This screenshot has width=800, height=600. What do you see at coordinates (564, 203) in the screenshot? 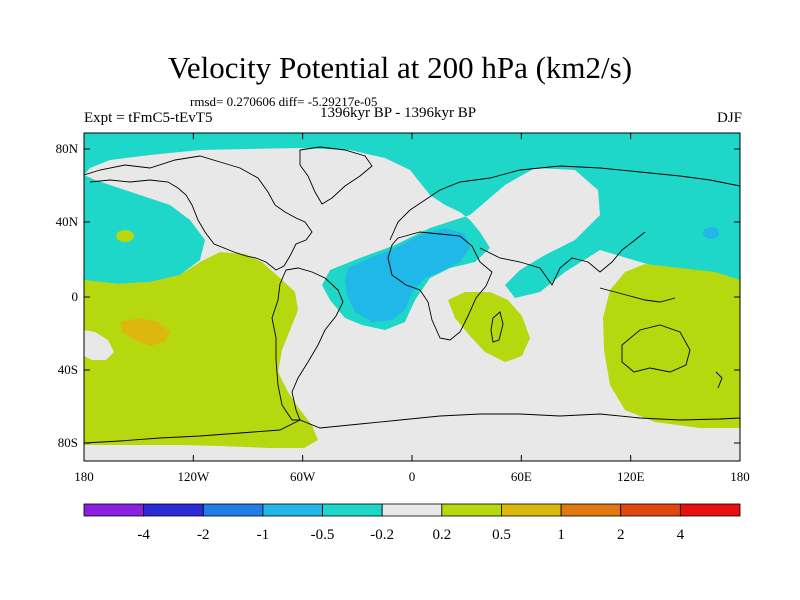
I see `coast-eurasia` at bounding box center [564, 203].